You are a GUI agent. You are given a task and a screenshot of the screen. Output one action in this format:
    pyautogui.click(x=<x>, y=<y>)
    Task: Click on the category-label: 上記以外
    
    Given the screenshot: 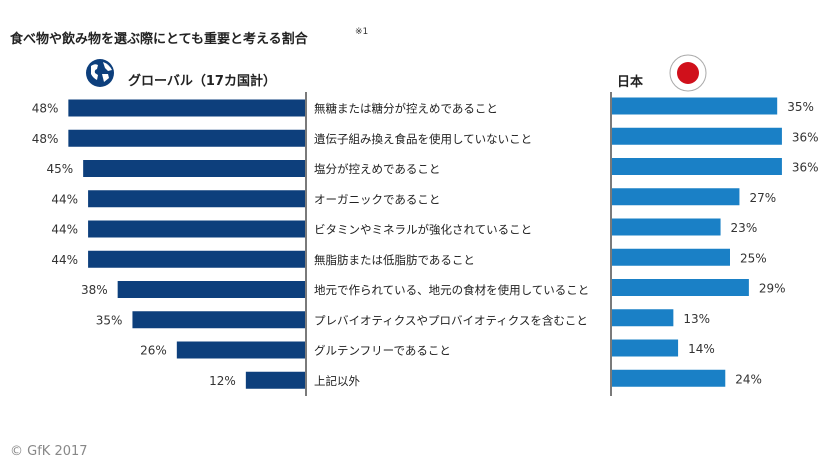 What is the action you would take?
    pyautogui.click(x=337, y=381)
    